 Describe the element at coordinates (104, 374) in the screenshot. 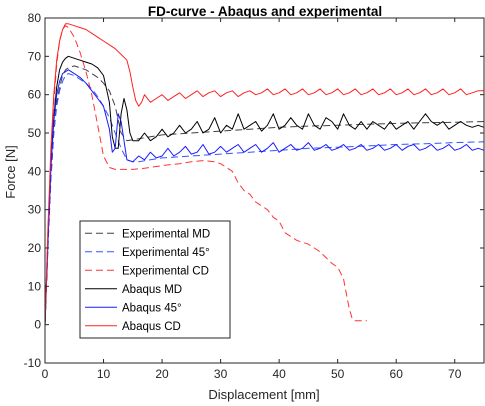

I see `x-tick-label: 10` at that location.